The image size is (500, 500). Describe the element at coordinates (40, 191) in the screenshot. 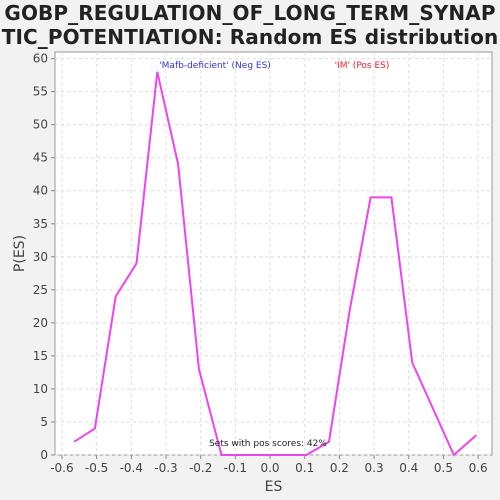

I see `y-tick-label: 40` at that location.